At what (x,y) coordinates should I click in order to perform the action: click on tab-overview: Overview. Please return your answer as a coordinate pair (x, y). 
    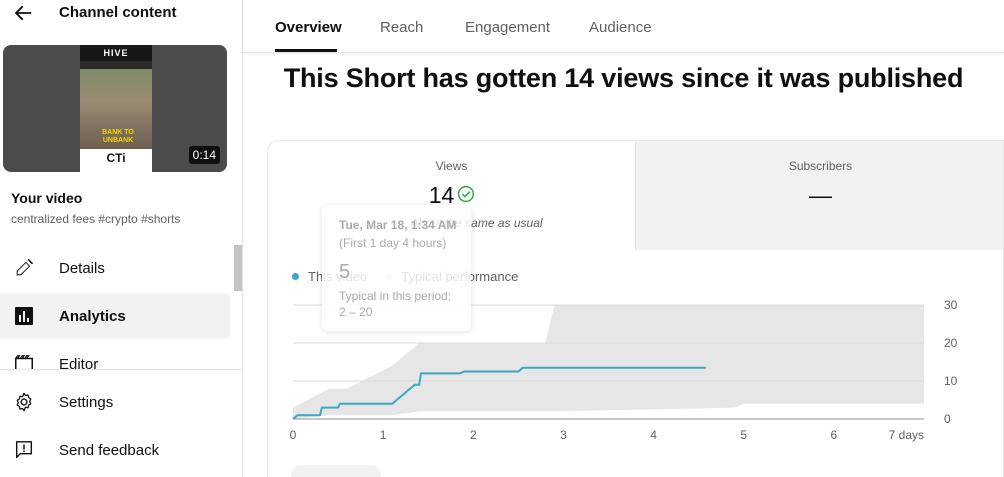
    Looking at the image, I should click on (308, 27).